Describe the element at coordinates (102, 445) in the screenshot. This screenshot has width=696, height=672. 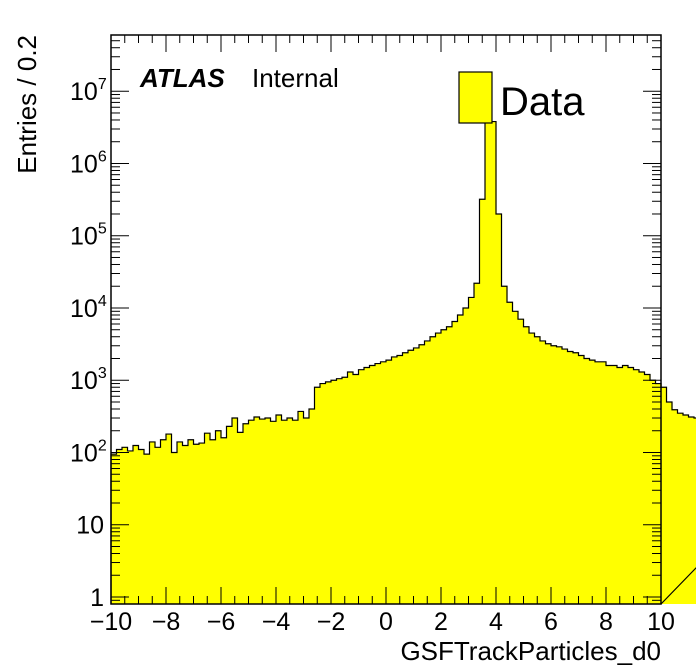
I see `y-tick-label-exponent: 2` at that location.